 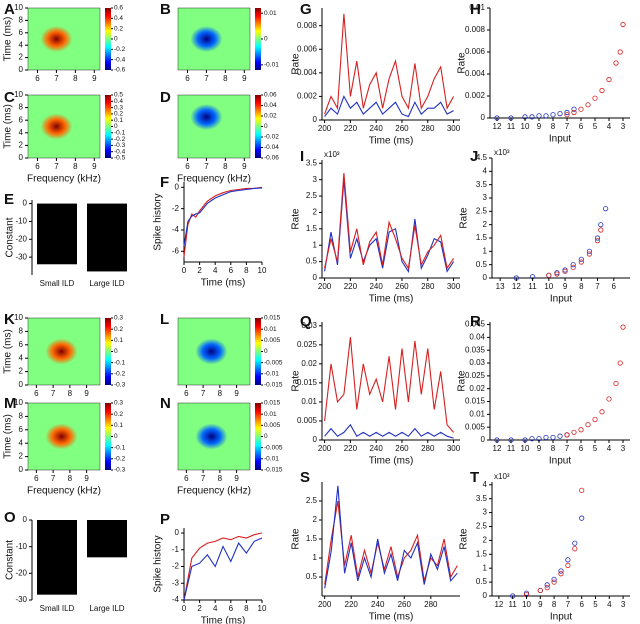 What do you see at coordinates (10, 237) in the screenshot?
I see `y-axis-label: Constant` at bounding box center [10, 237].